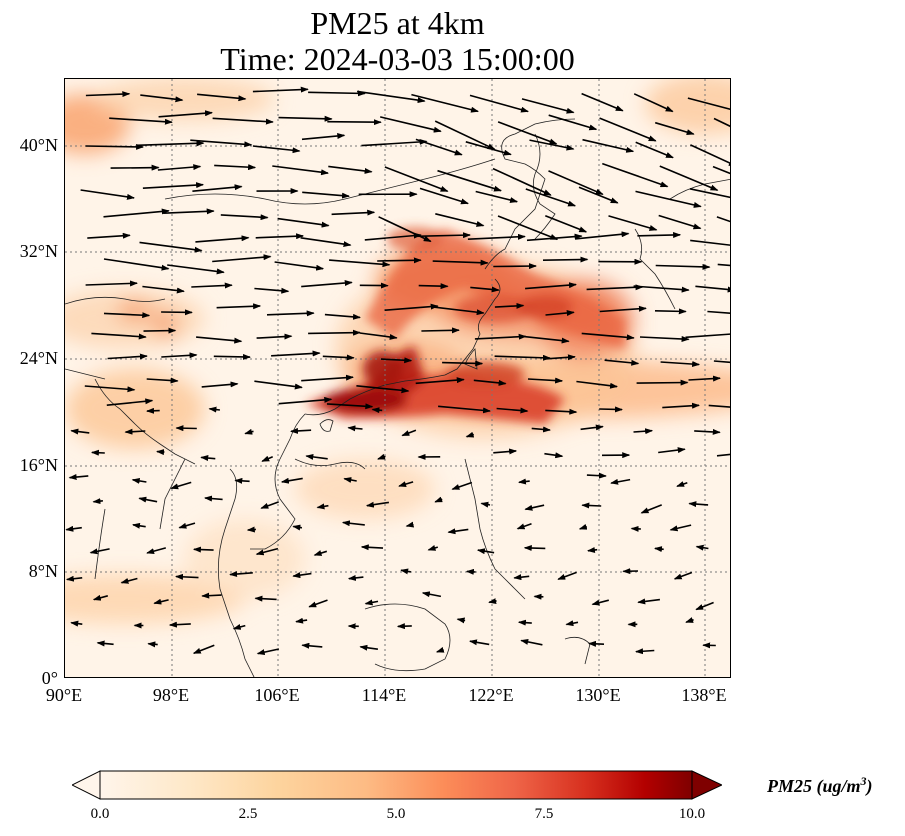 The image size is (905, 836). I want to click on lon-tick-label: 98°E, so click(171, 695).